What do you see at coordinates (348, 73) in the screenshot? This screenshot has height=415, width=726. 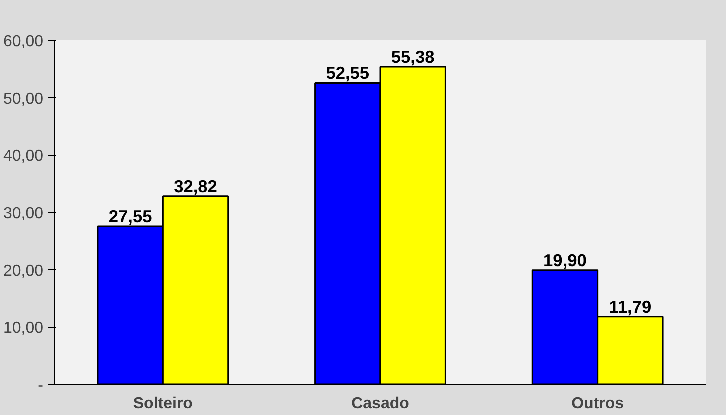 I see `data-label: 52,55` at bounding box center [348, 73].